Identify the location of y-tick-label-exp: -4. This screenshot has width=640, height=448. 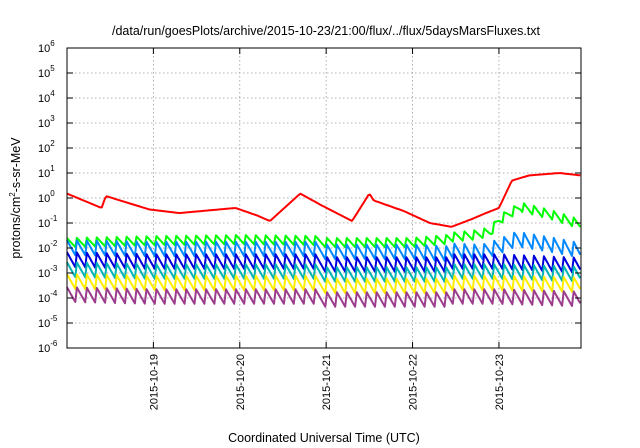
(54, 293).